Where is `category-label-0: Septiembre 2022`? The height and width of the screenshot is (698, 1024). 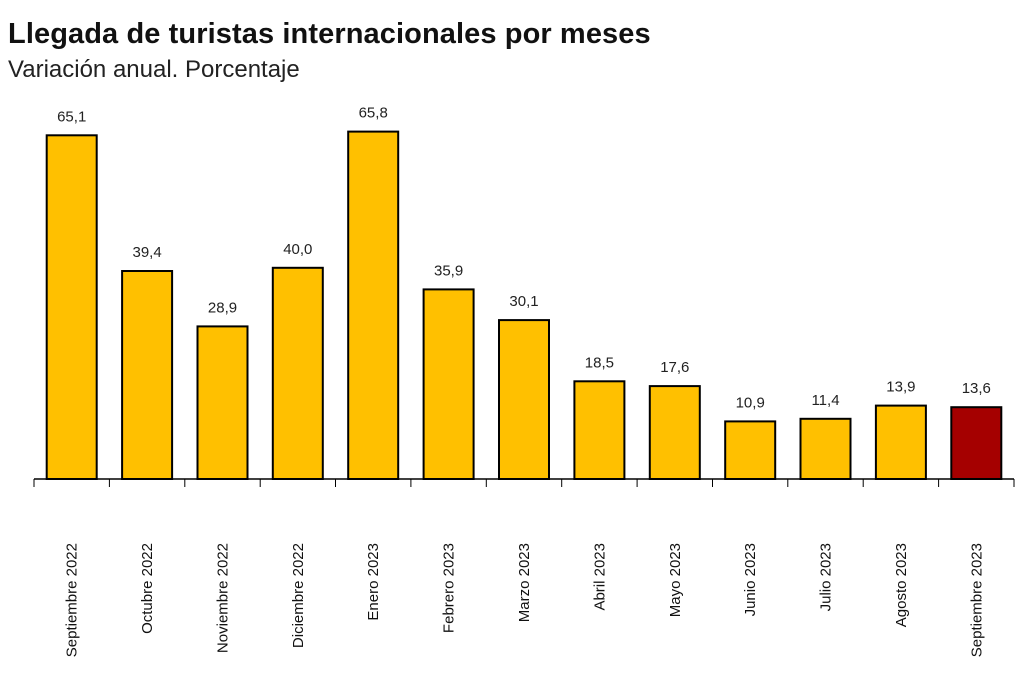
category-label-0: Septiembre 2022 is located at coordinates (72, 600).